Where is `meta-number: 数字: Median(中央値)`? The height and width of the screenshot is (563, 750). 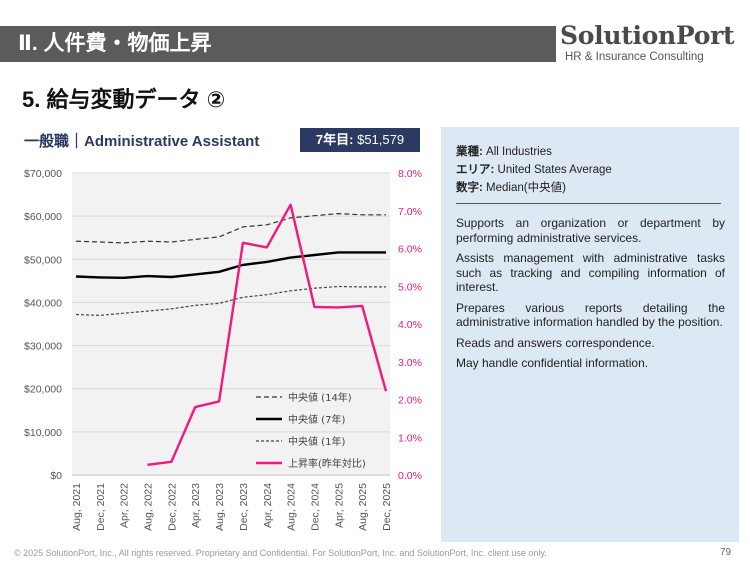
meta-number: 数字: Median(中央値) is located at coordinates (511, 188).